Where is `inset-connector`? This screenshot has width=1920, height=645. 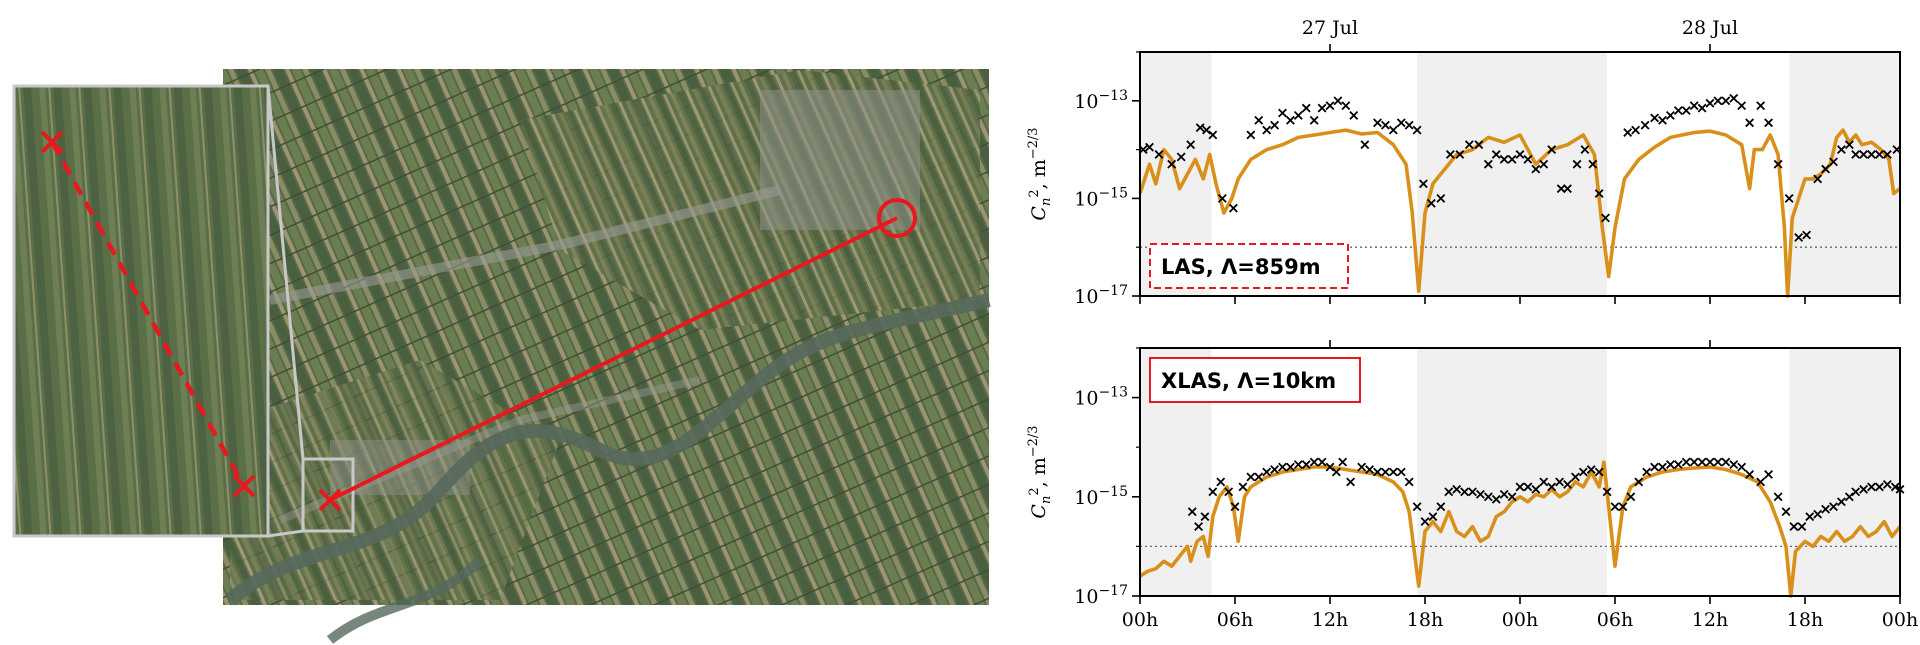 inset-connector is located at coordinates (285, 533).